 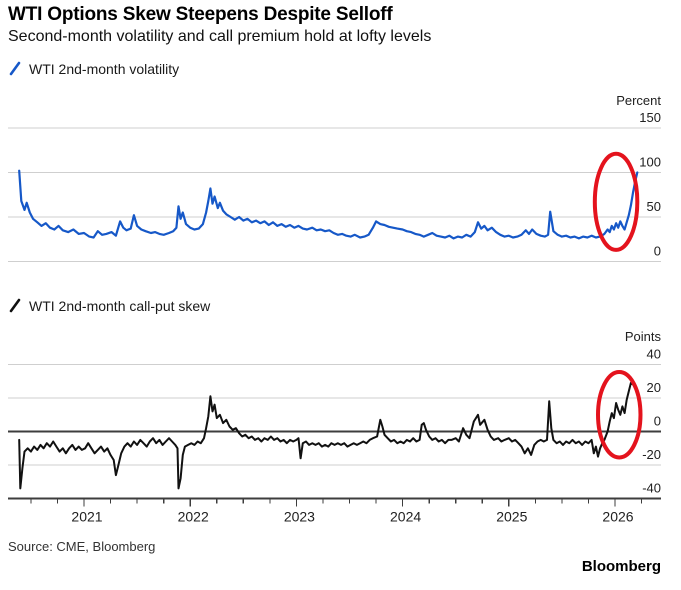 I want to click on x-axis-year-label: 2022, so click(x=193, y=517).